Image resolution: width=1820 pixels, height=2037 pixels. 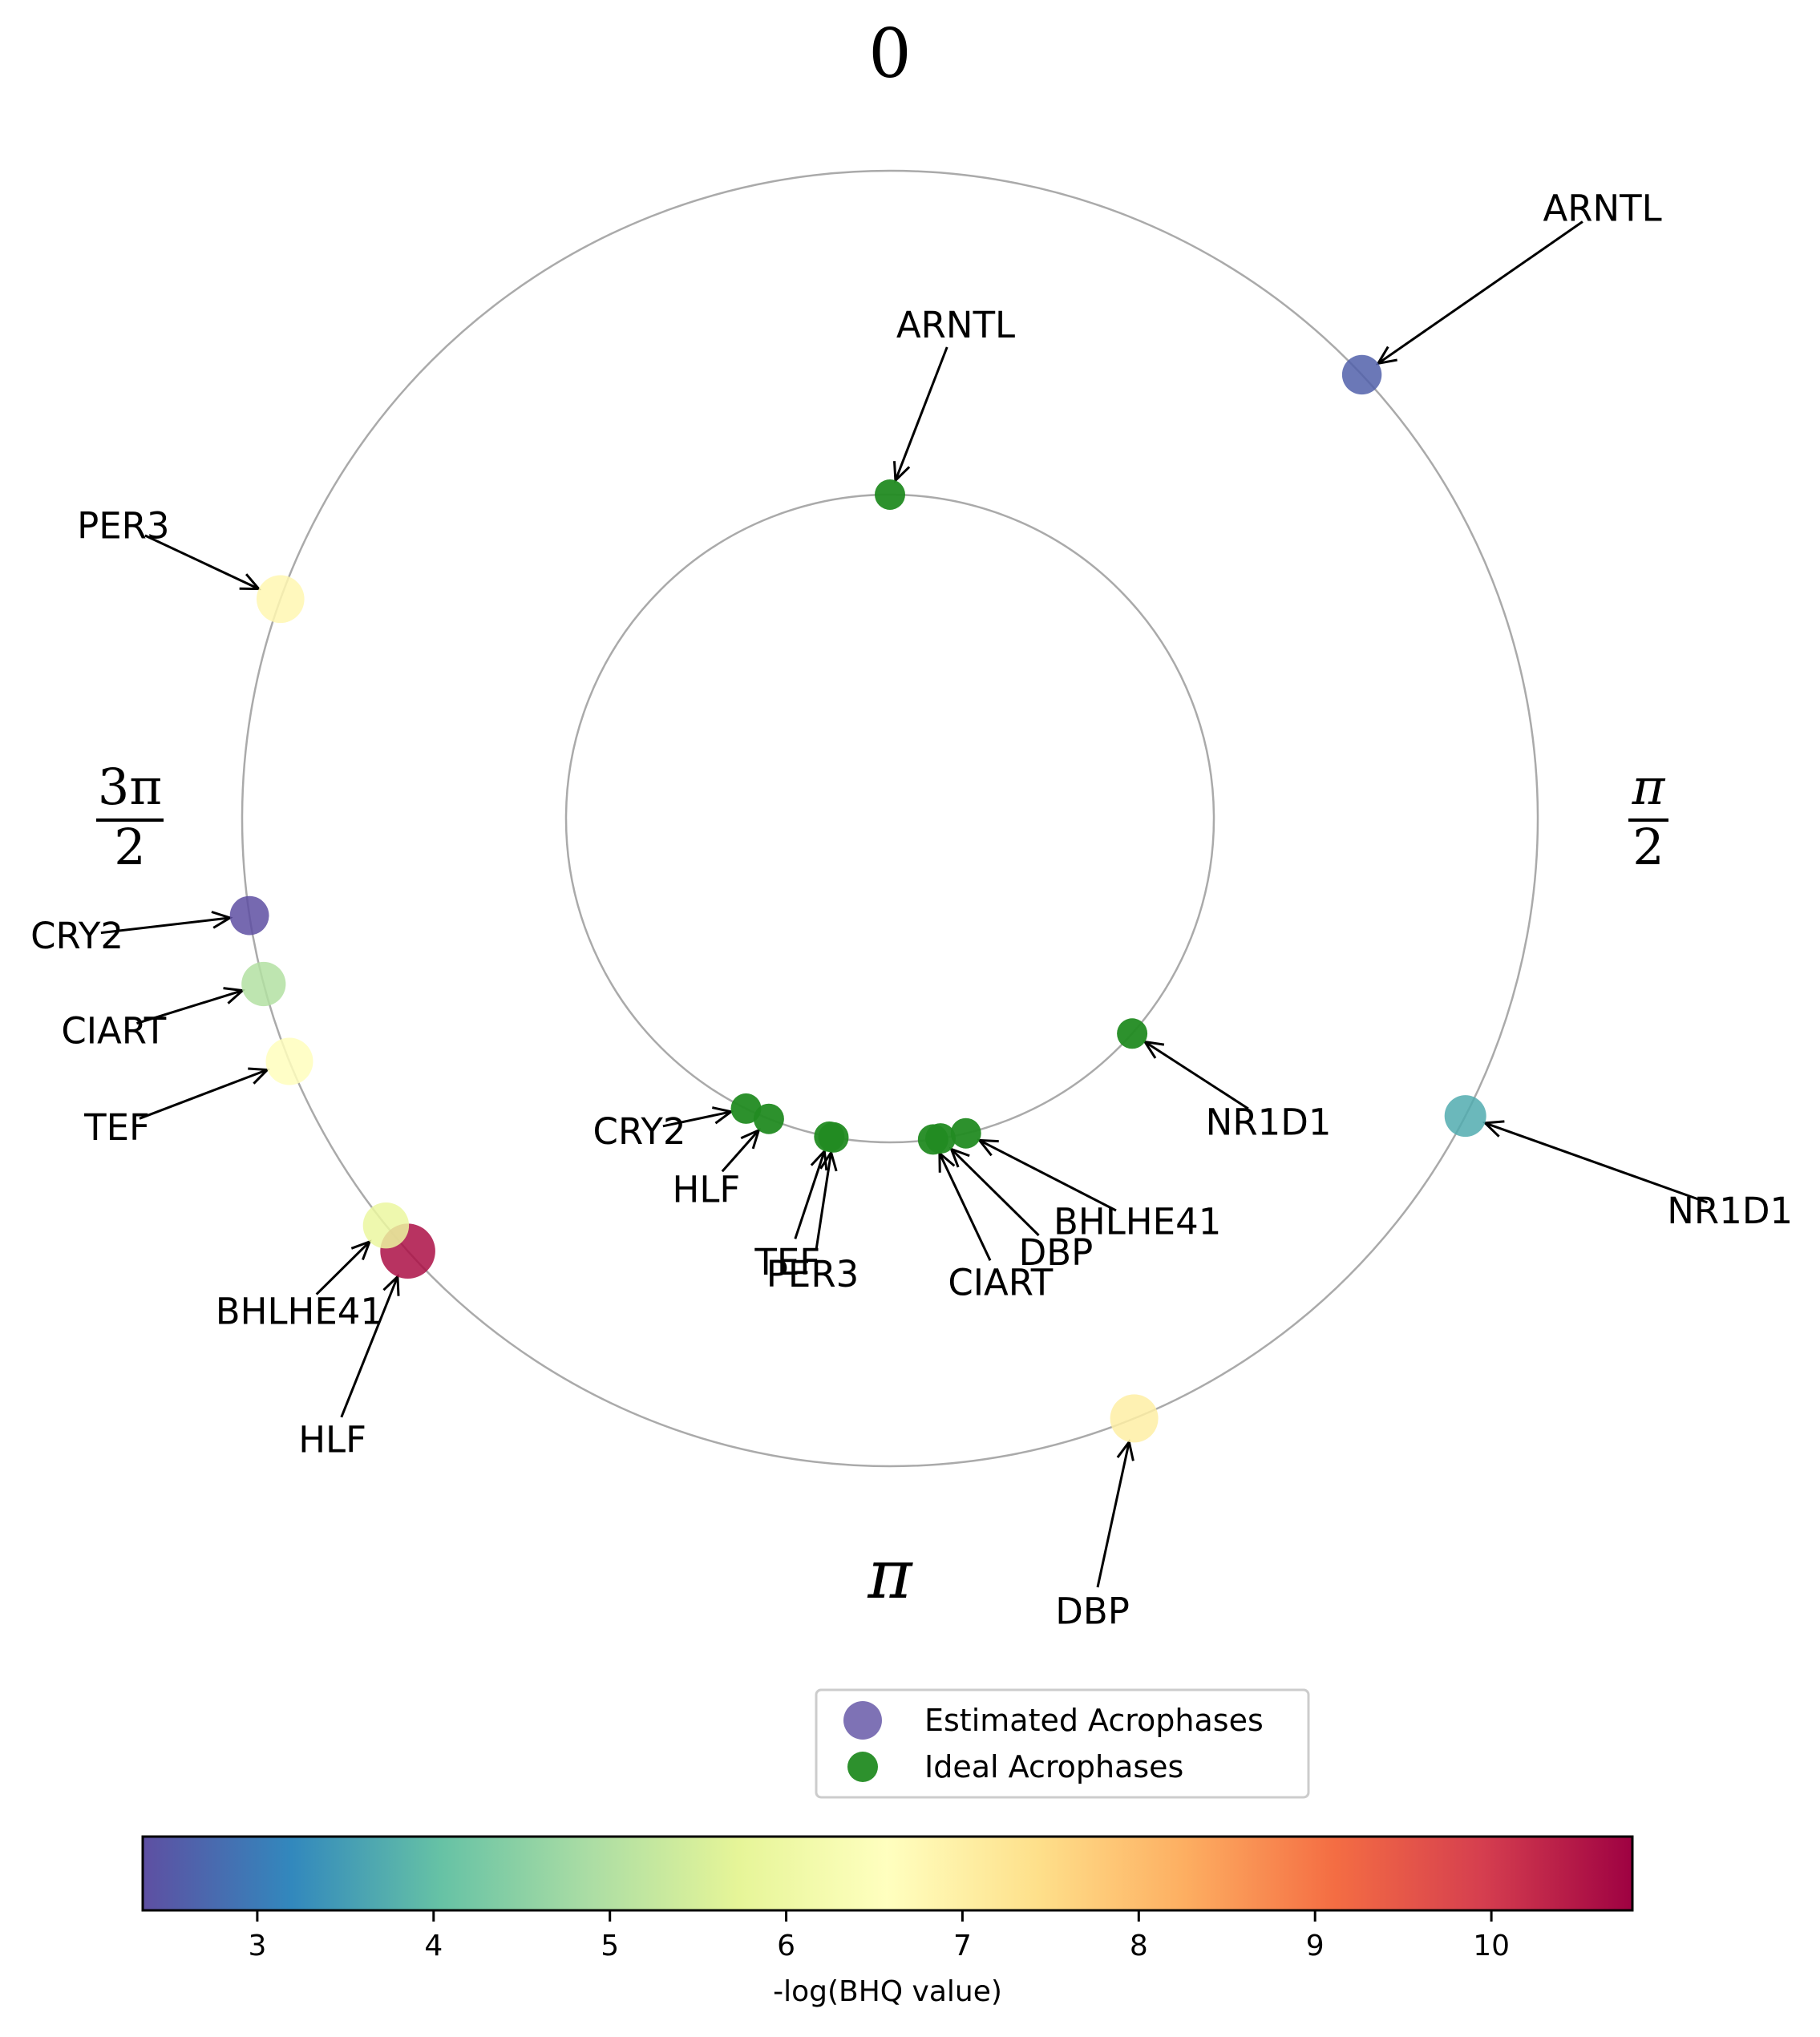 I want to click on legend-box, so click(x=1062, y=1743).